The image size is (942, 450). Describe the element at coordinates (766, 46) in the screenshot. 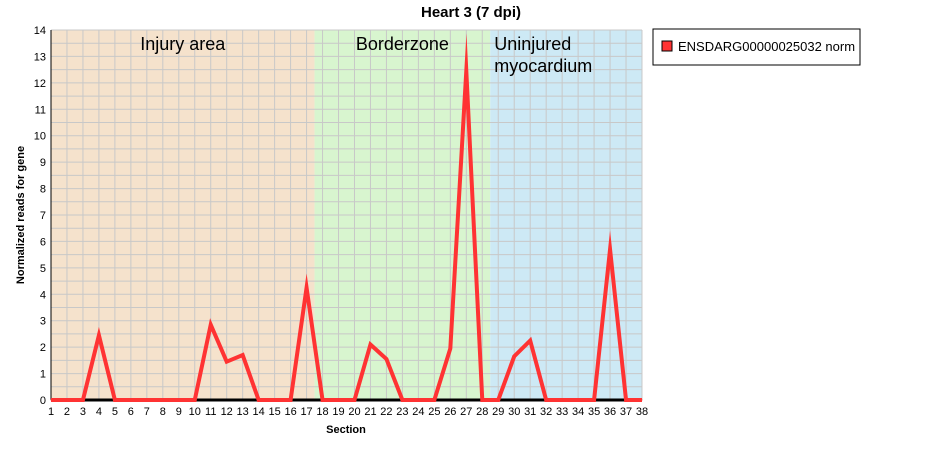

I see `legend-label: ENSDARG00000025032 norm` at that location.